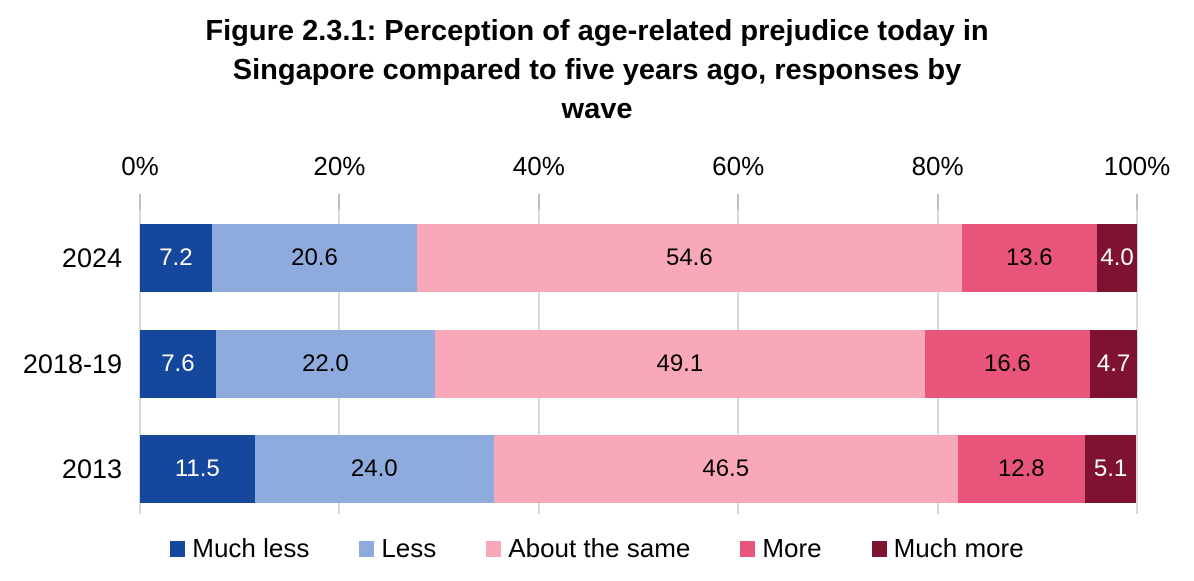  Describe the element at coordinates (597, 109) in the screenshot. I see `chart-title-line-3: wave` at that location.